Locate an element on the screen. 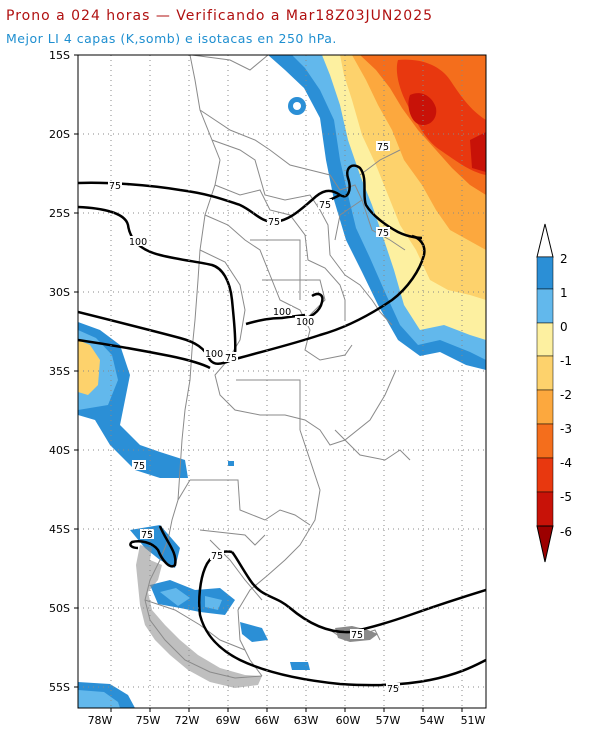  lat-tick-label: 35S is located at coordinates (59, 371).